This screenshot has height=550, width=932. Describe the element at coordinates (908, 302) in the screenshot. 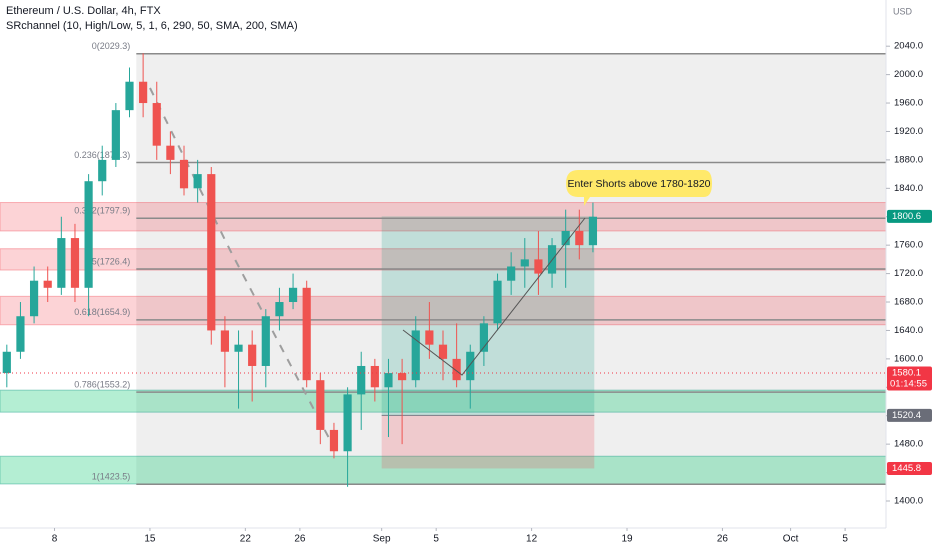

I see `y-tick-label: 1680.0` at that location.